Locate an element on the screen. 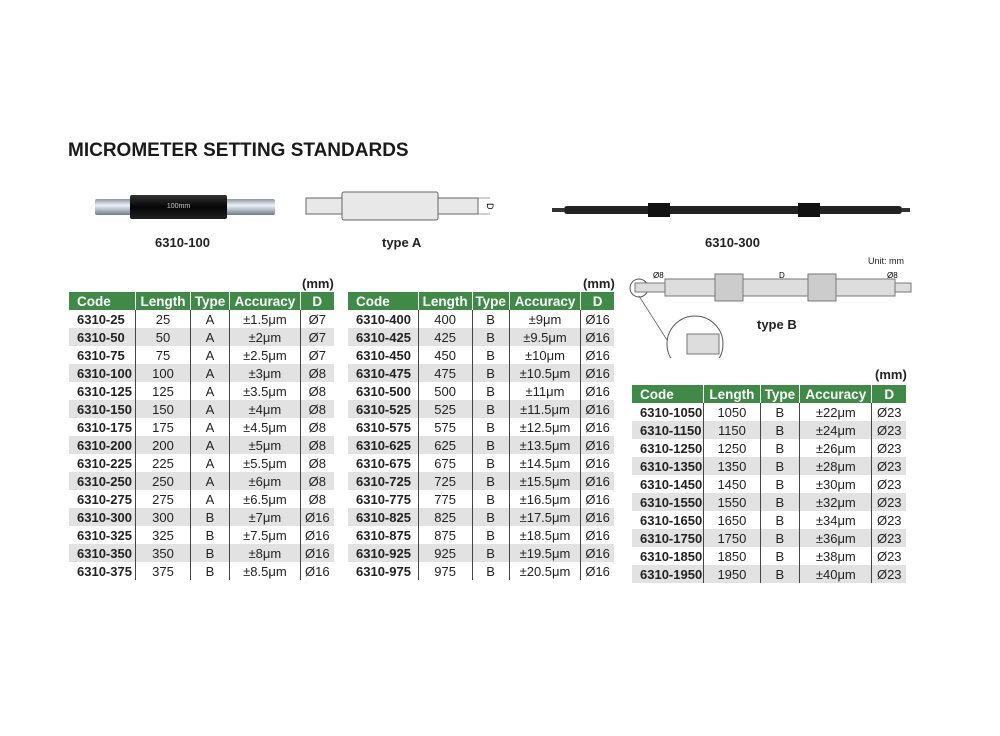 The height and width of the screenshot is (736, 1000). table-cell: 6310-325 is located at coordinates (102, 535).